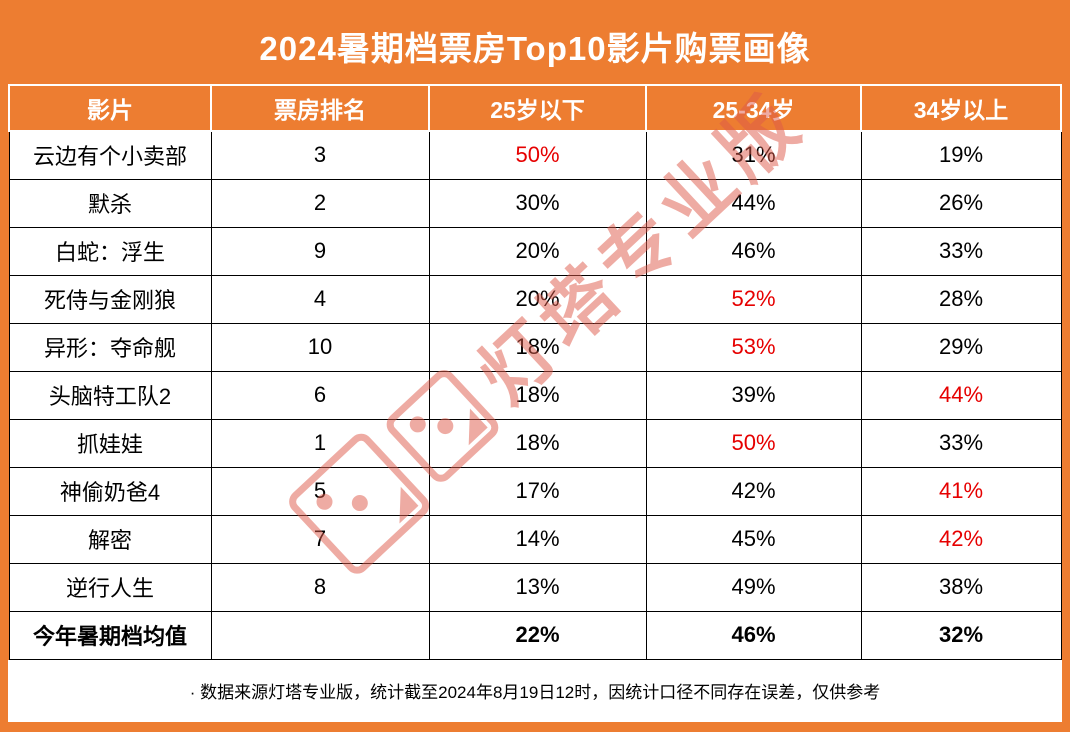  Describe the element at coordinates (961, 347) in the screenshot. I see `cell-over34: 29%` at that location.